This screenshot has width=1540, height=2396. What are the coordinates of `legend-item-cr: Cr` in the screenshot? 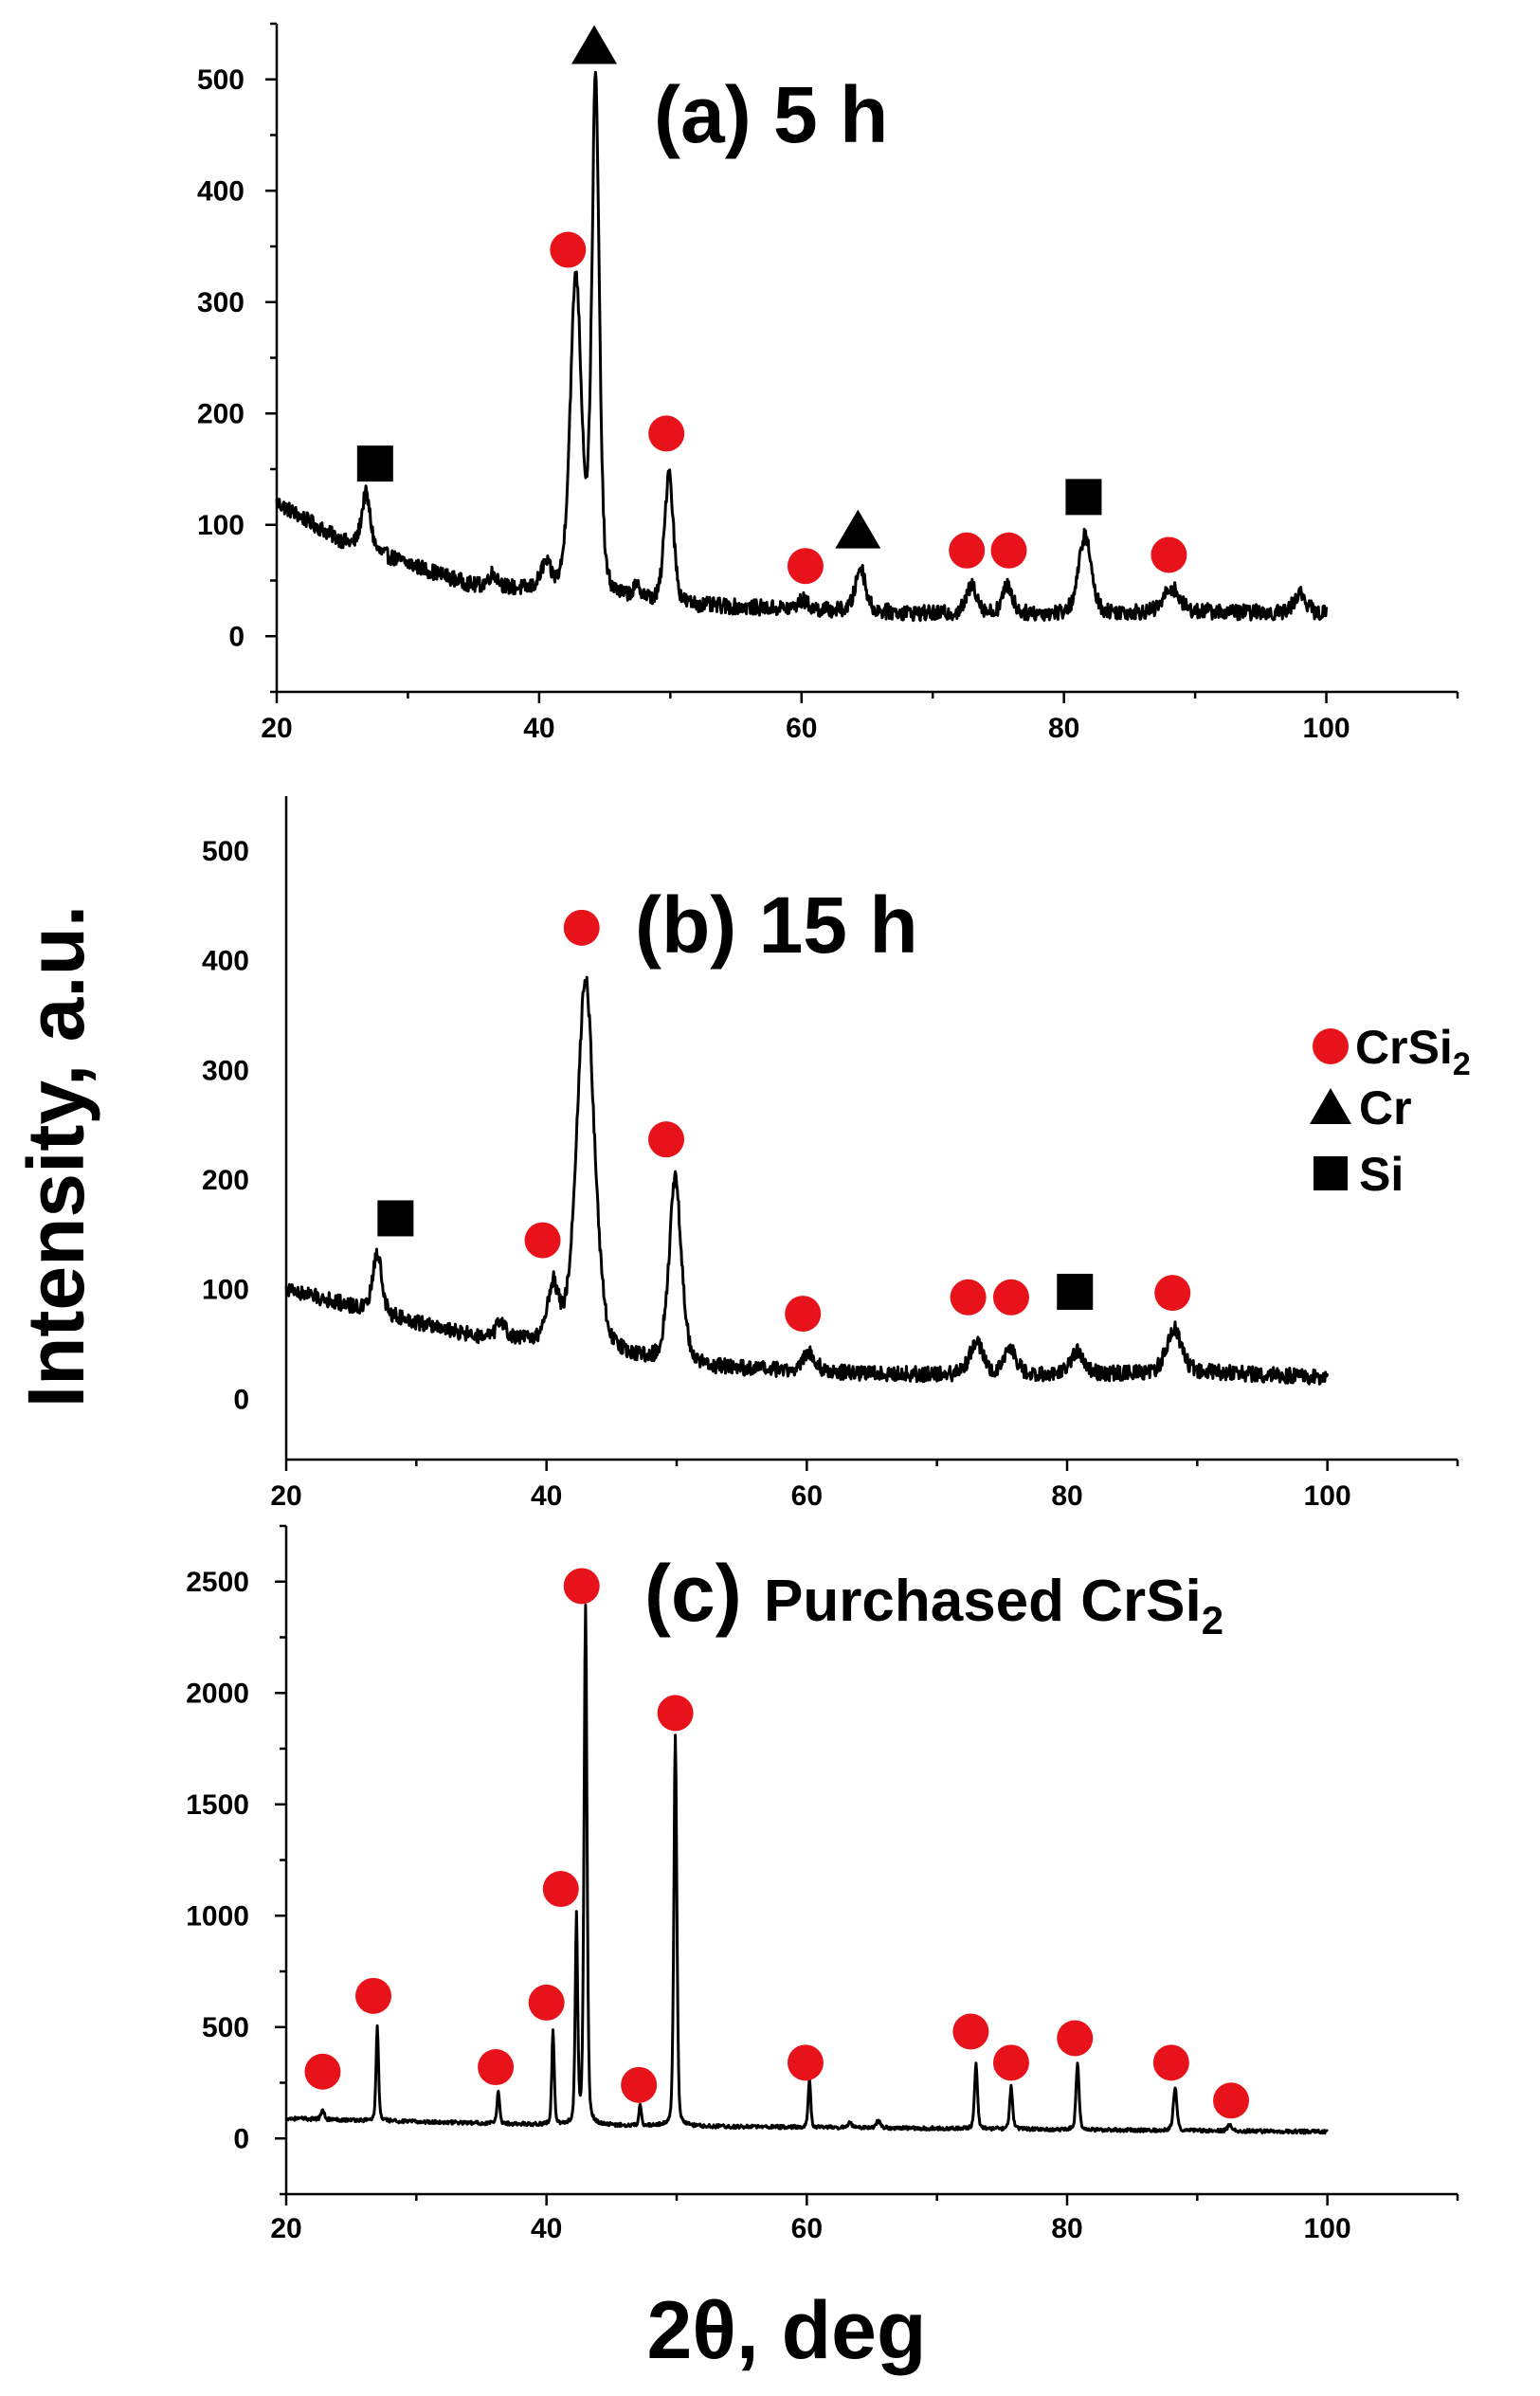 It's located at (1361, 1107).